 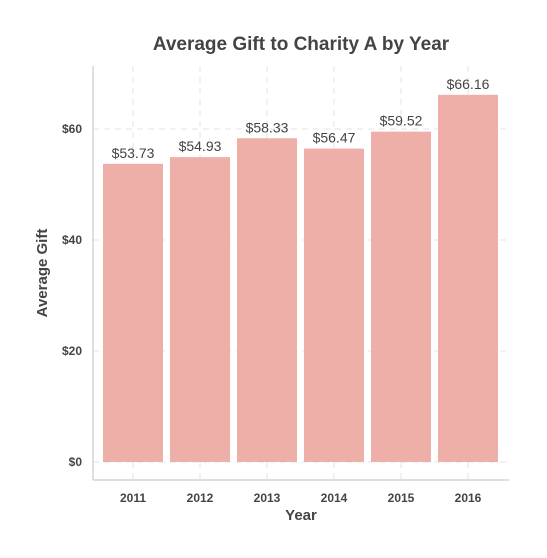 What do you see at coordinates (334, 498) in the screenshot?
I see `x-tick-label: 2014` at bounding box center [334, 498].